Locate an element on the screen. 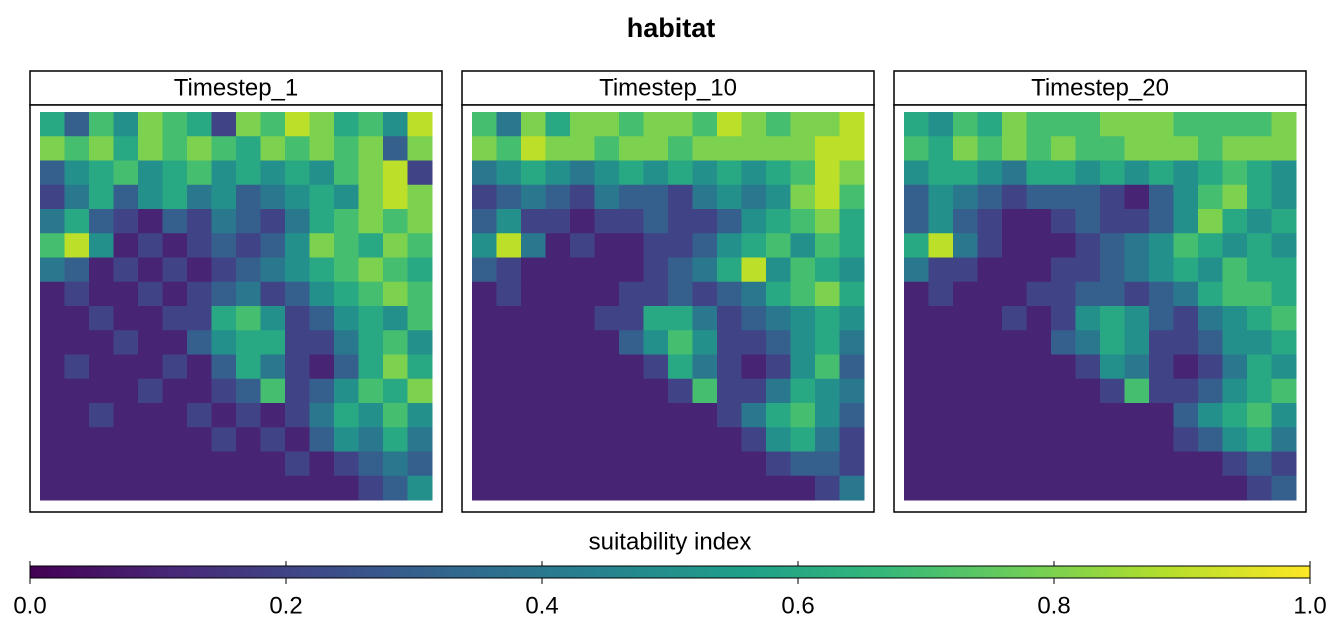  panel-title: Timestep_1 is located at coordinates (236, 87).